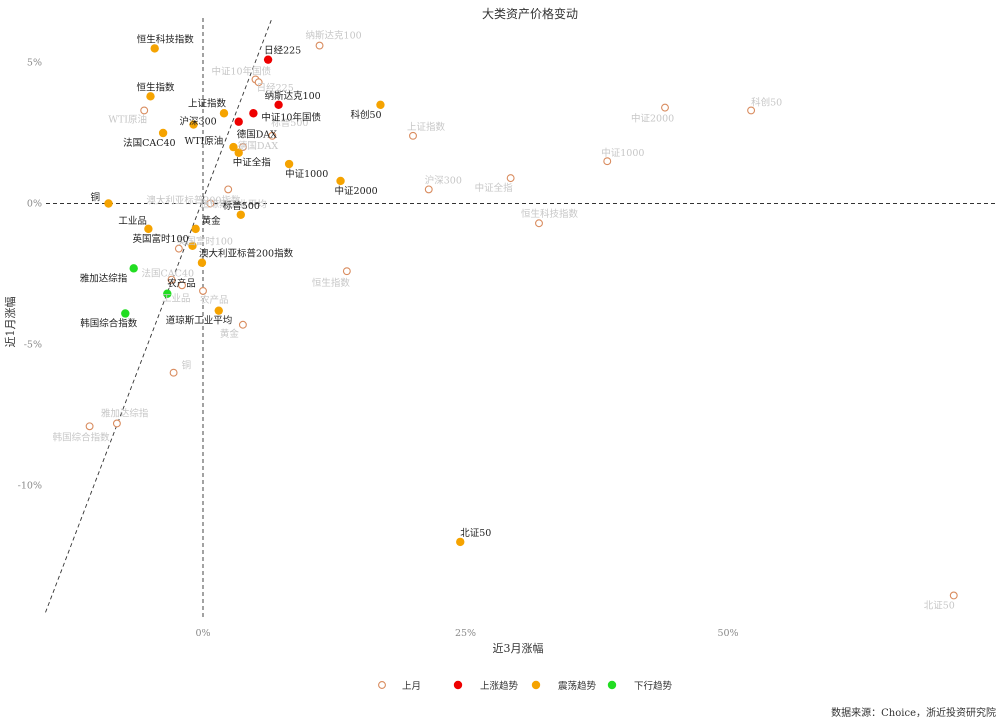  What do you see at coordinates (727, 633) in the screenshot?
I see `x-tick-label: 50%` at bounding box center [727, 633].